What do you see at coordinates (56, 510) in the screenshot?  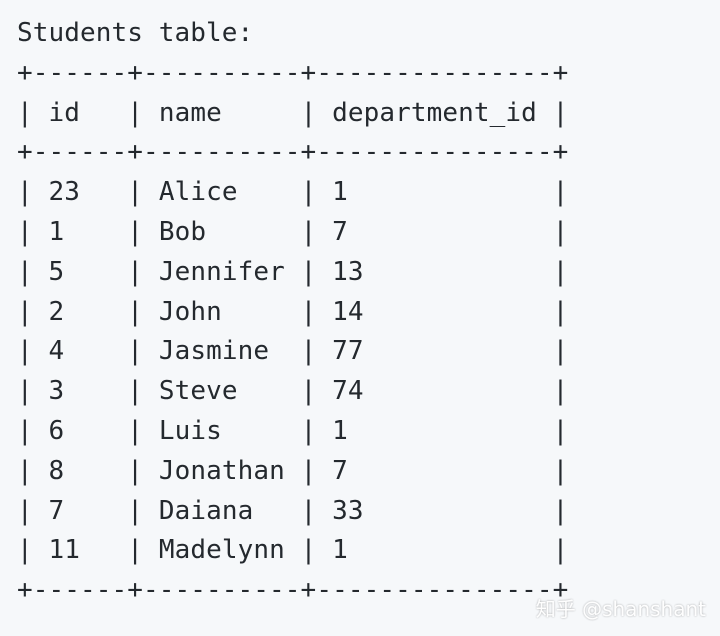 I see `cell-id: 7` at bounding box center [56, 510].